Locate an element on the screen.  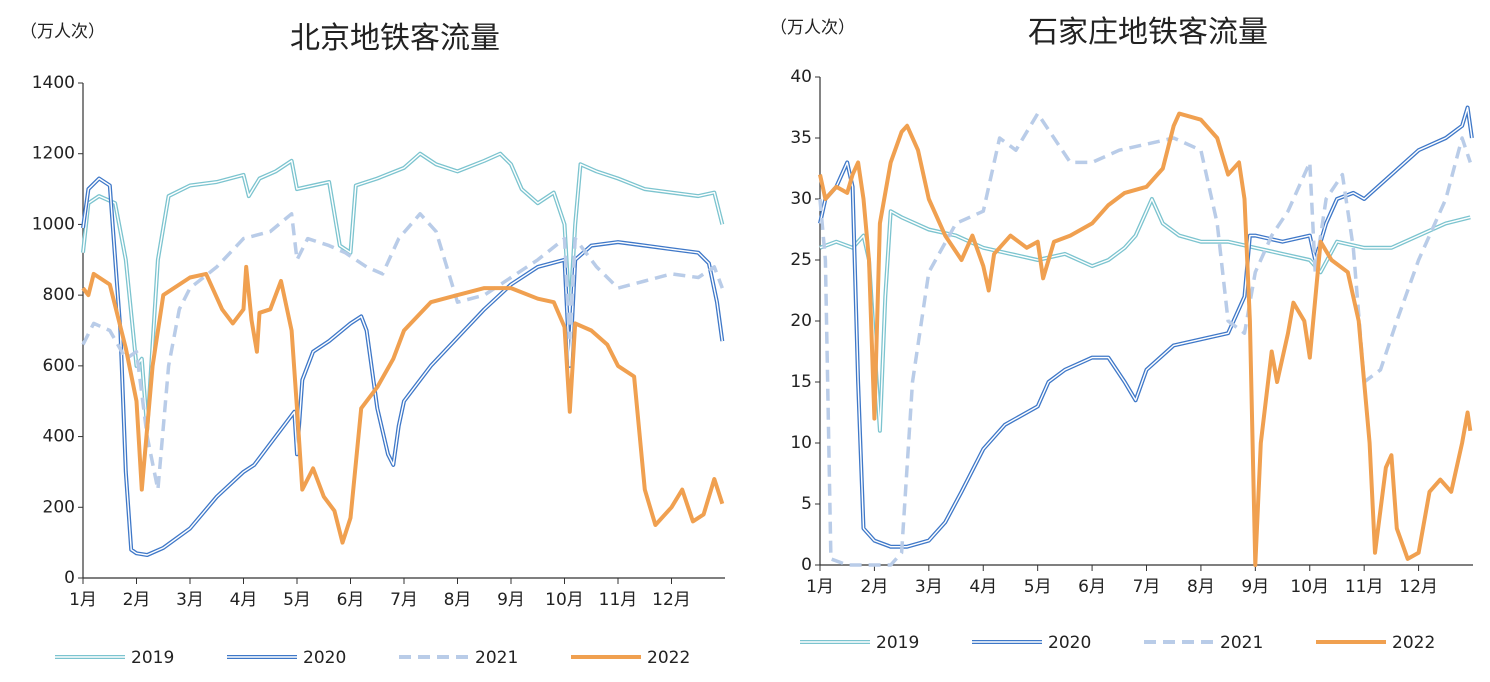
y-tick-label: 600 is located at coordinates (59, 366).